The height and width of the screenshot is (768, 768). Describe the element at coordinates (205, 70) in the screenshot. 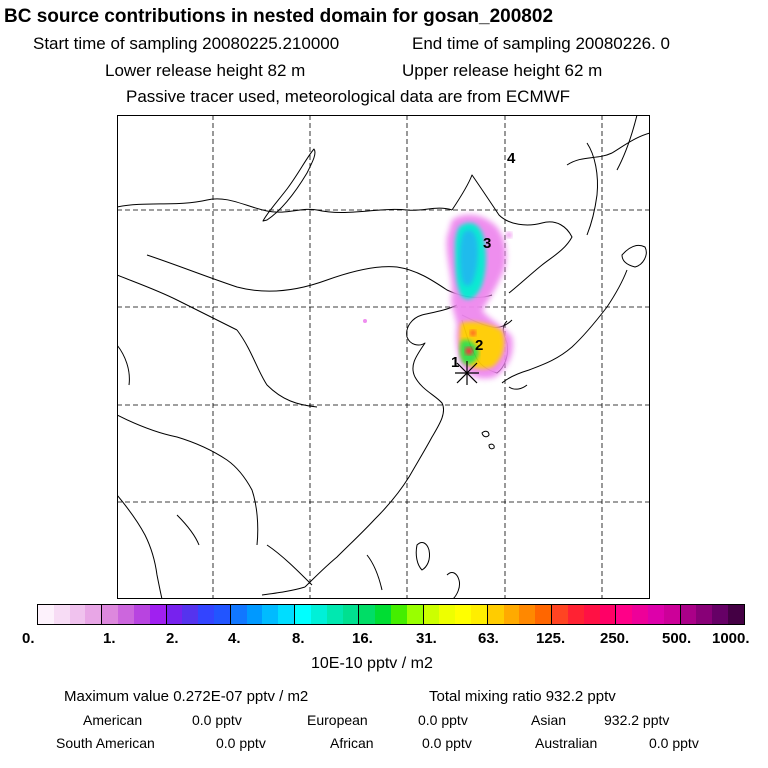

I see `lower-release-height: Lower release height 82 m` at that location.